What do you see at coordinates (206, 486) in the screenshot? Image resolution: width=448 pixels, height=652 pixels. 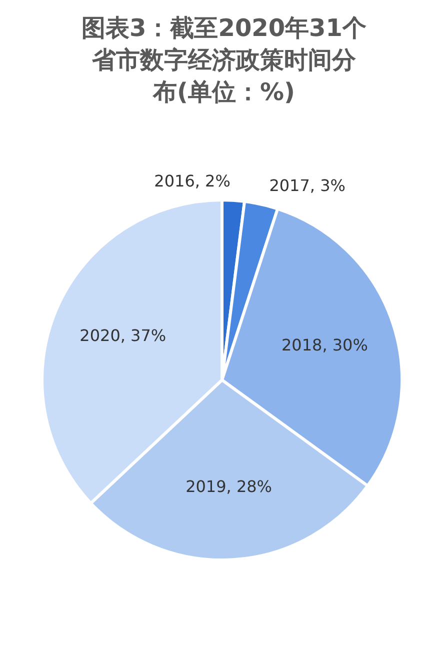 I see `slice-label: 2019` at bounding box center [206, 486].